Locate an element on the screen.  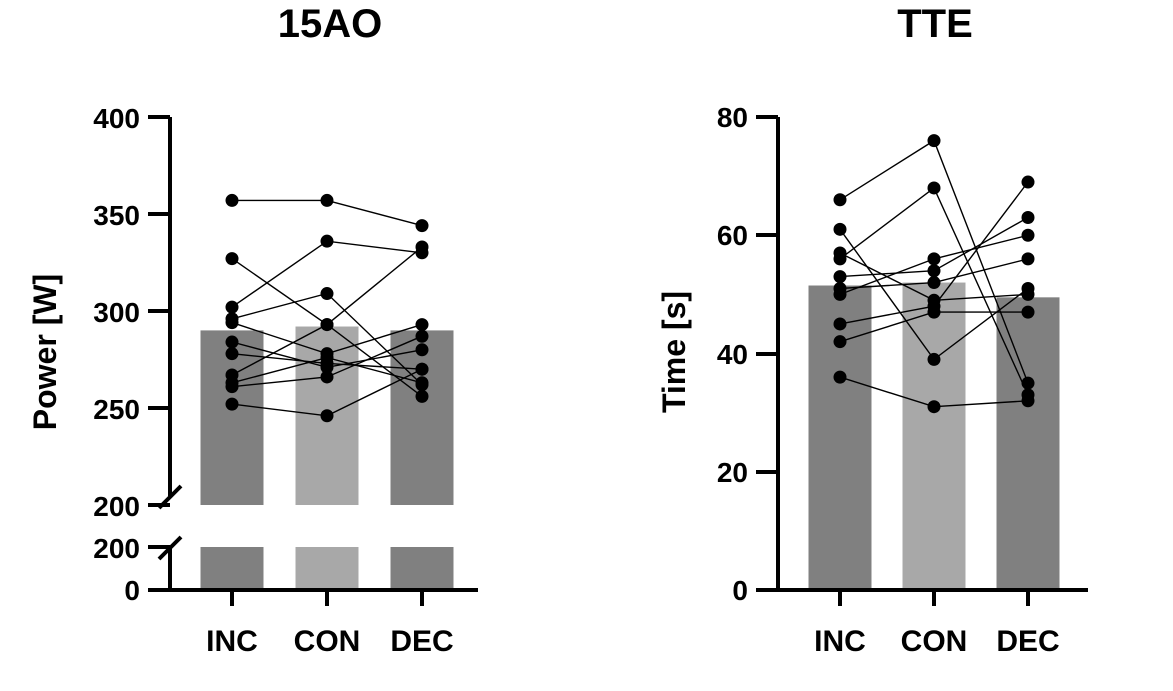
y-axis-label: Time [s] is located at coordinates (674, 352).